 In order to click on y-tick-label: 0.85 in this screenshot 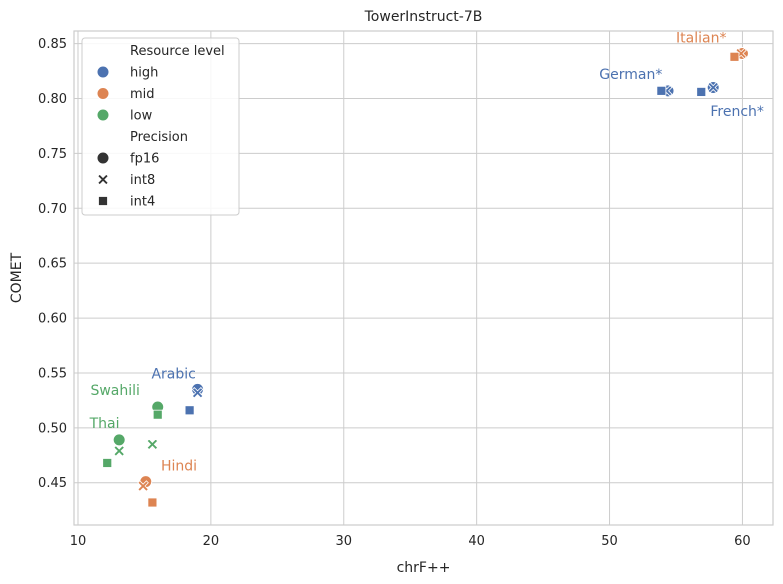, I will do `click(52, 44)`.